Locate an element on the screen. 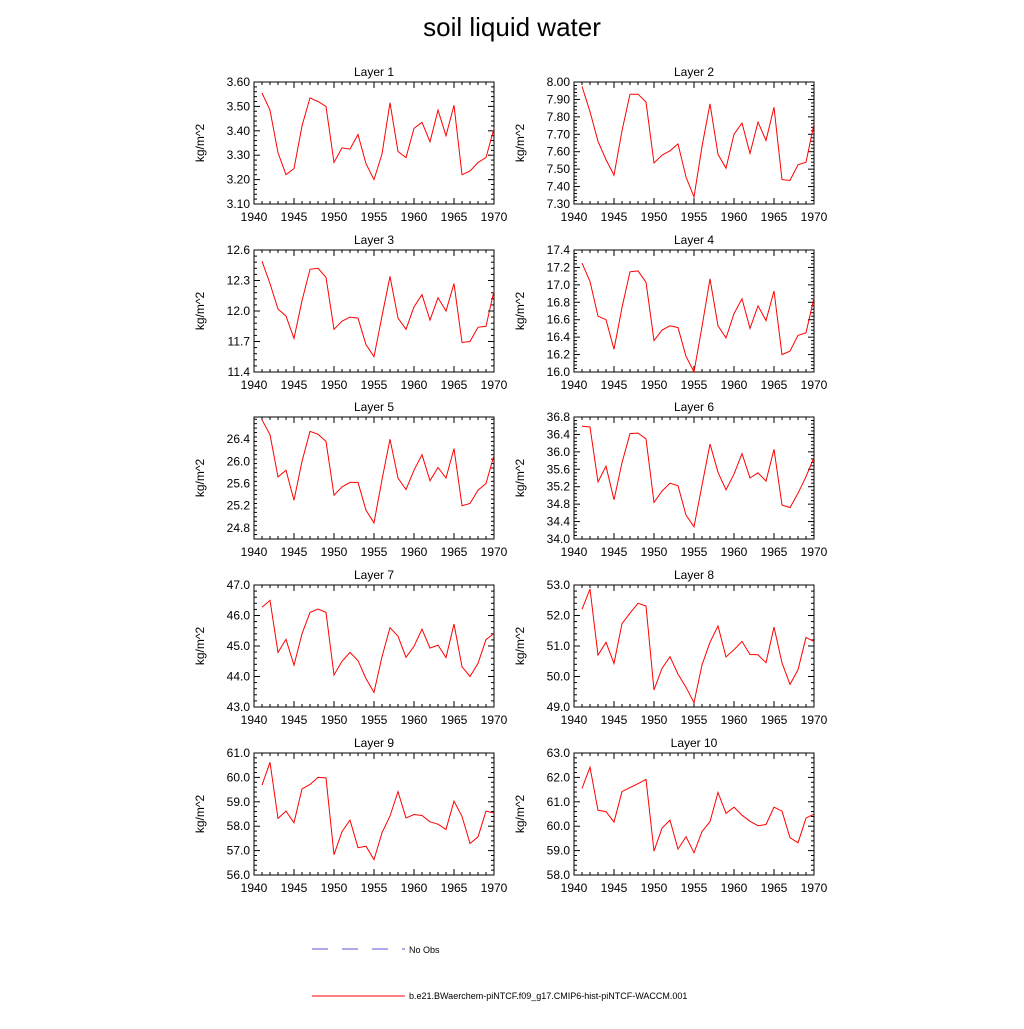 The image size is (1024, 1029). y-tick-label: 34.0 is located at coordinates (559, 539).